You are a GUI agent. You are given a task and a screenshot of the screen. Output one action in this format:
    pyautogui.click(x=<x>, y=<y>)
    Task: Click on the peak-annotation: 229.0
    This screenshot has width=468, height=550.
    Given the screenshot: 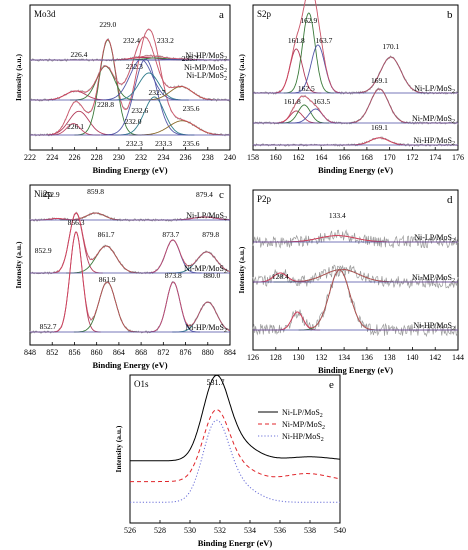 What is the action you would take?
    pyautogui.click(x=107, y=24)
    